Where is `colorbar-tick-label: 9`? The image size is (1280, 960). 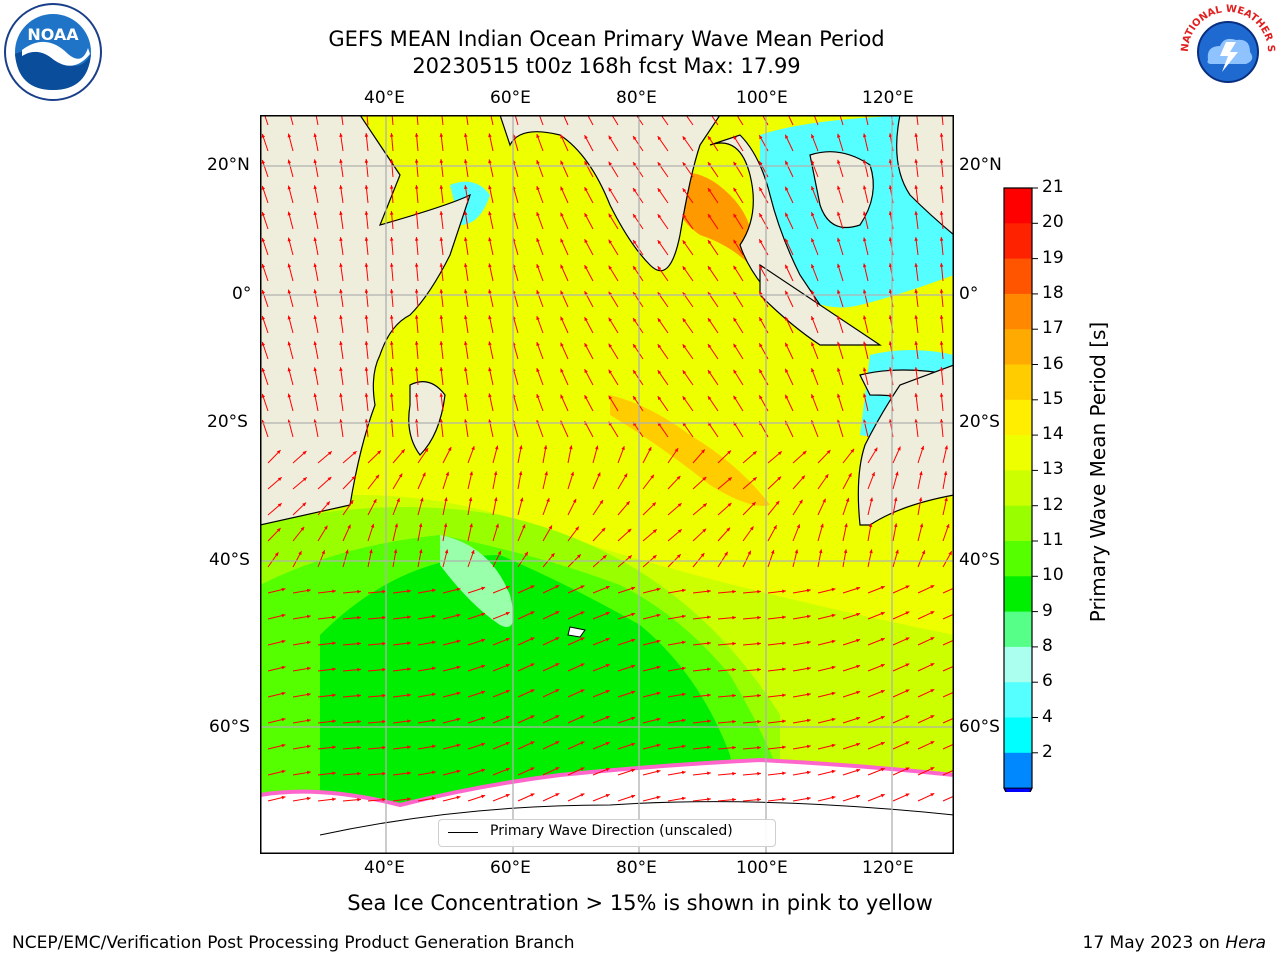
colorbar-tick-label: 9 is located at coordinates (1047, 610).